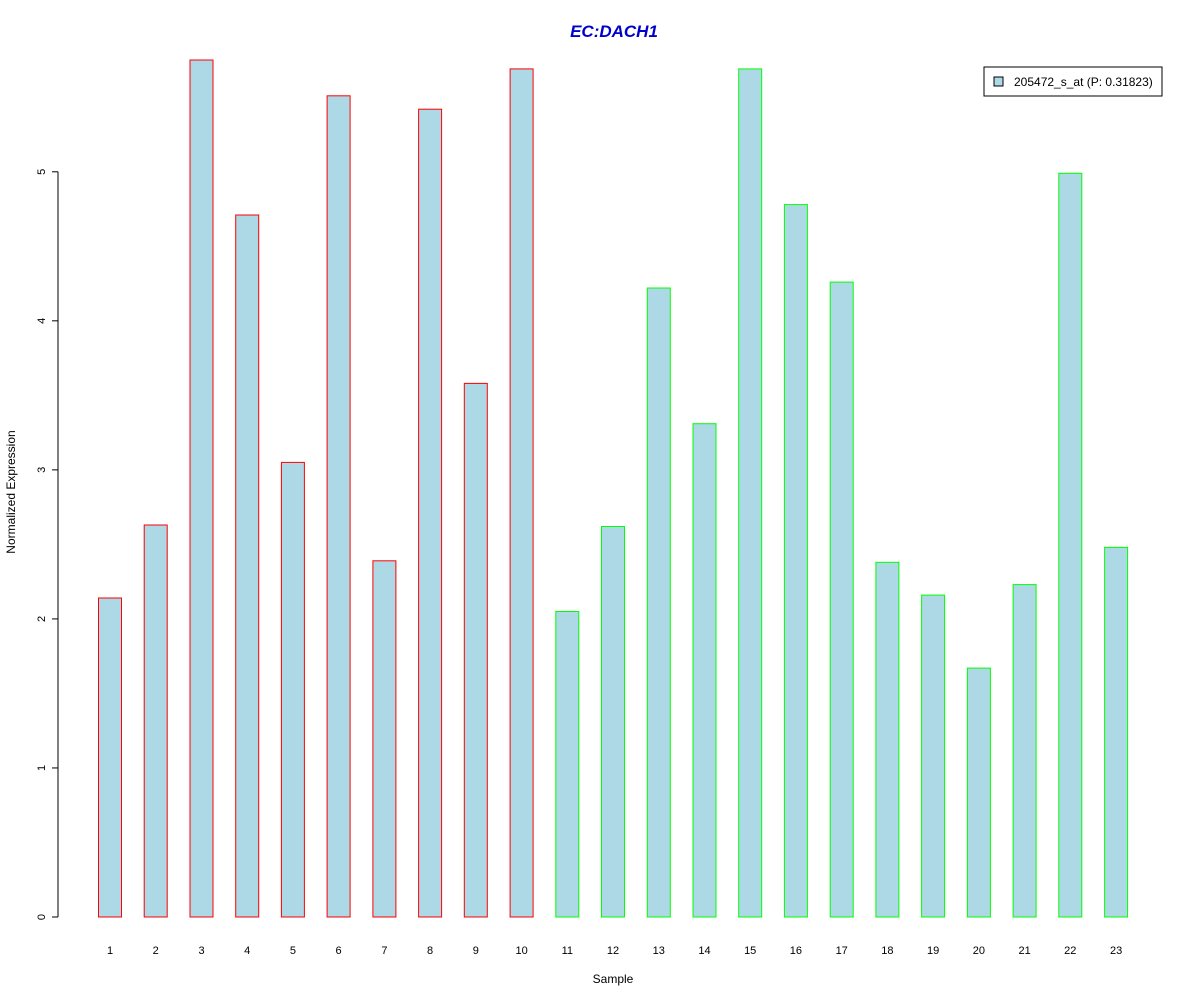  Describe the element at coordinates (47, 544) in the screenshot. I see `y-axis: 0 1 2 3 4 5` at that location.